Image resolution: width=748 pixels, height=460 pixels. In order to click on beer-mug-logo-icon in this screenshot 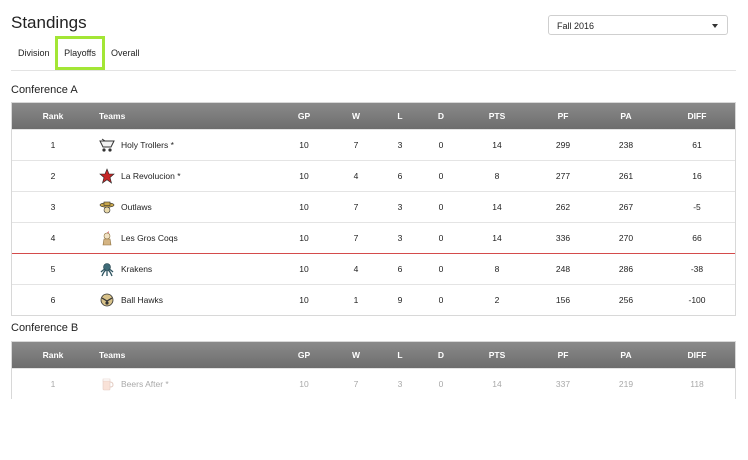, I will do `click(107, 384)`.